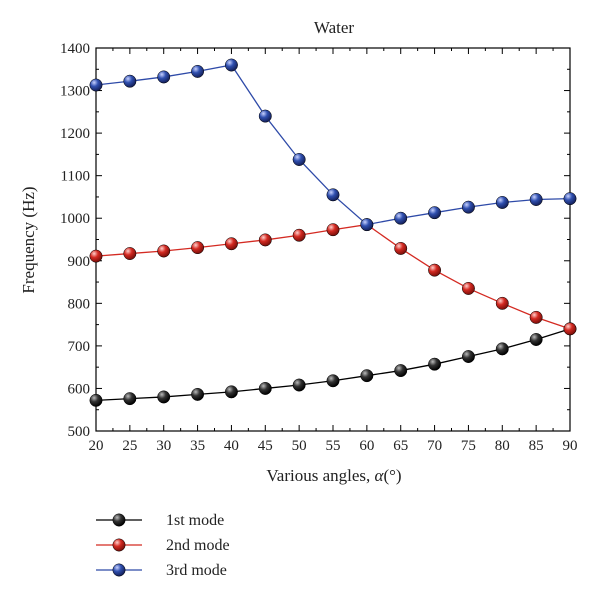 Image resolution: width=600 pixels, height=596 pixels. Describe the element at coordinates (96, 446) in the screenshot. I see `x-tick-label: 20` at that location.